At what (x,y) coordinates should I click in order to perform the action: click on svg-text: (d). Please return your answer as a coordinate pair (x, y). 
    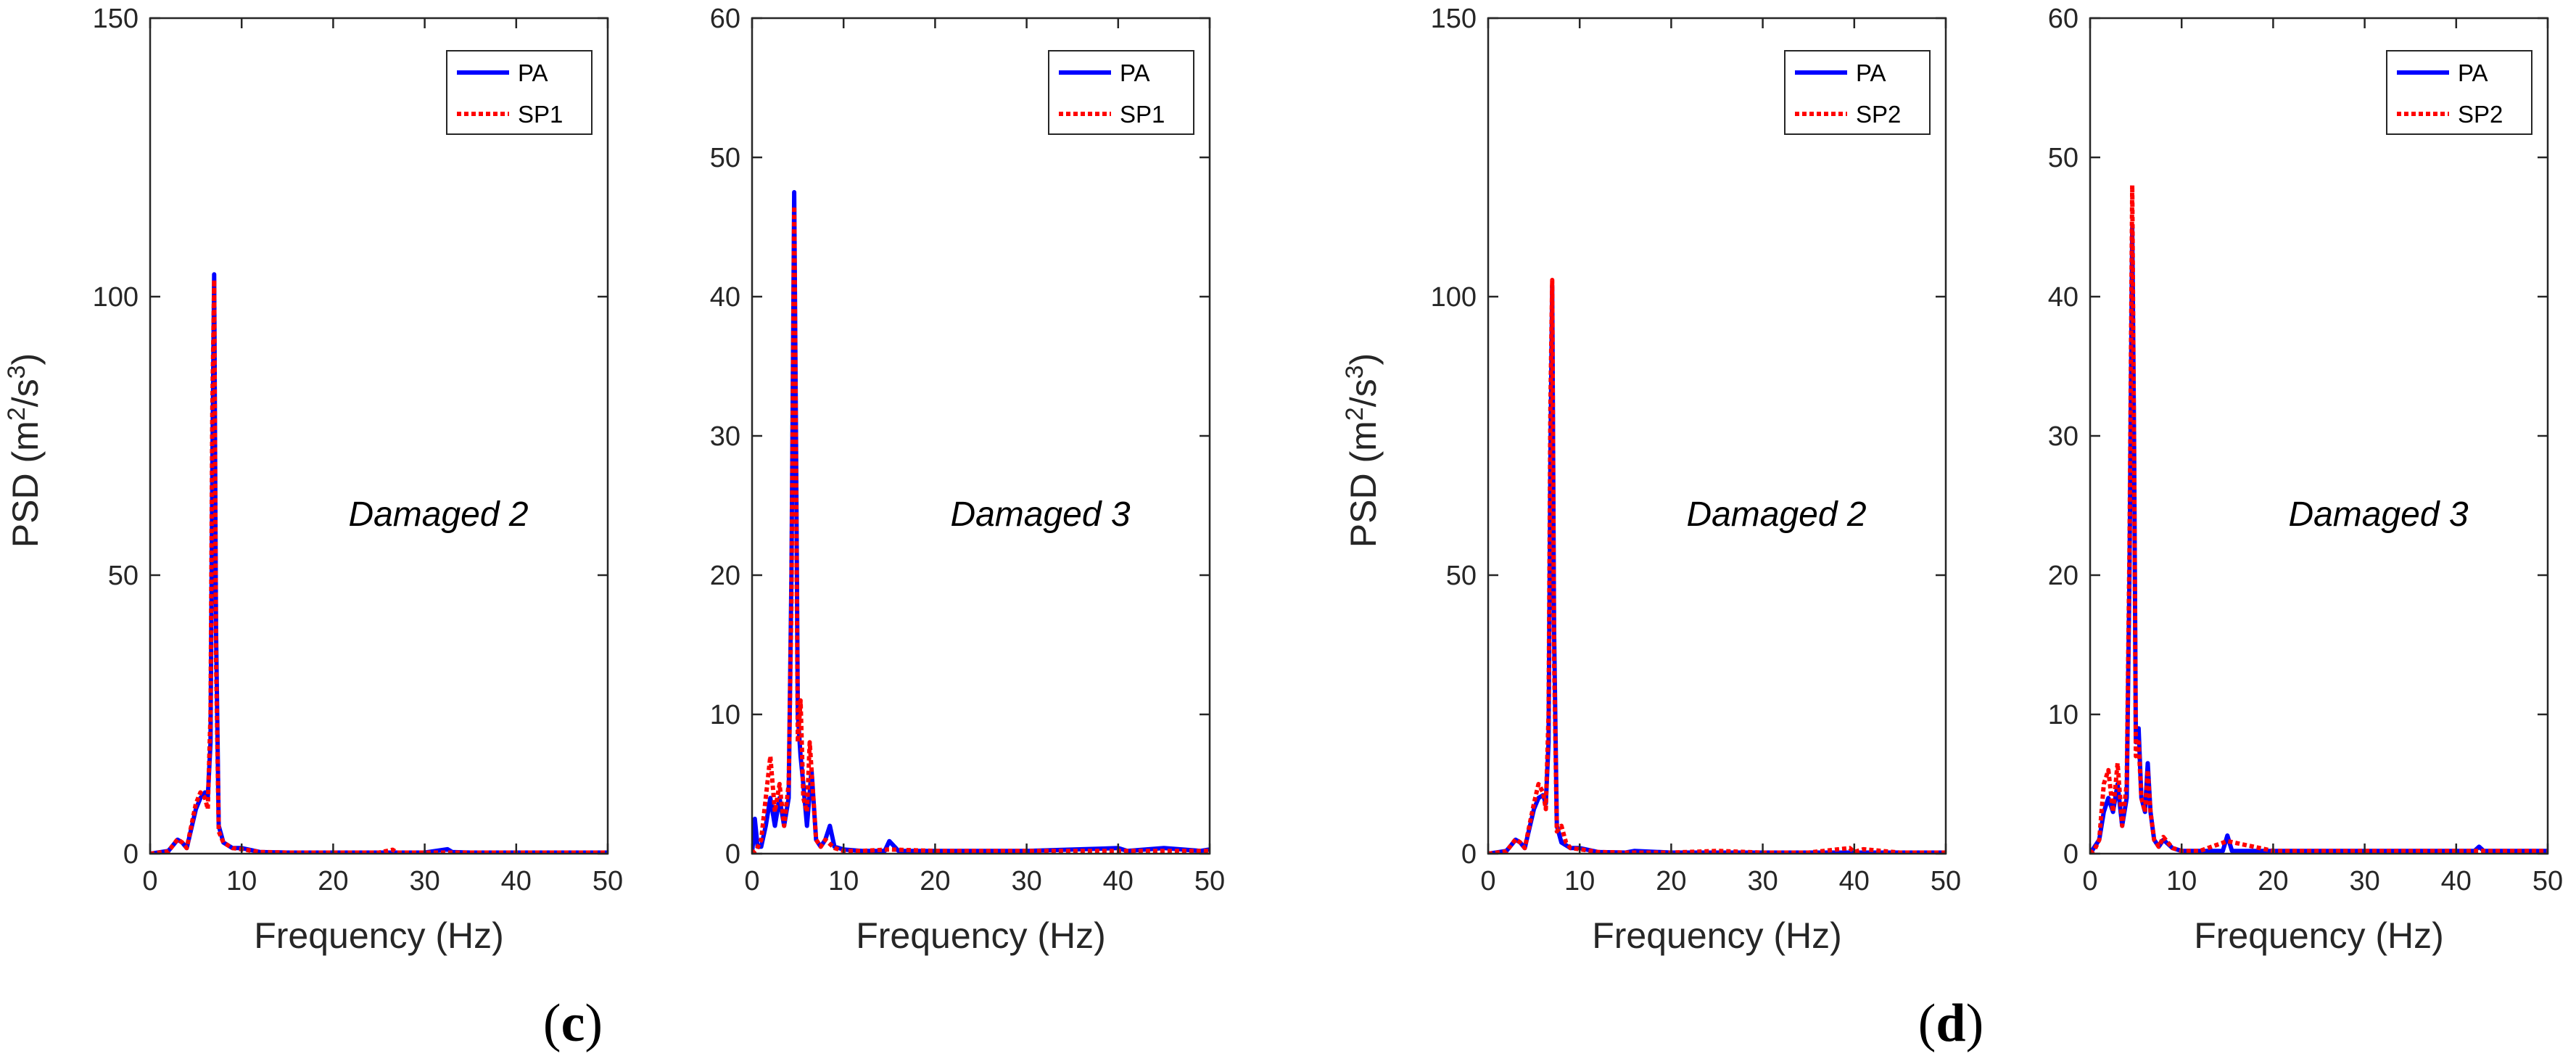
    Looking at the image, I should click on (1950, 1023).